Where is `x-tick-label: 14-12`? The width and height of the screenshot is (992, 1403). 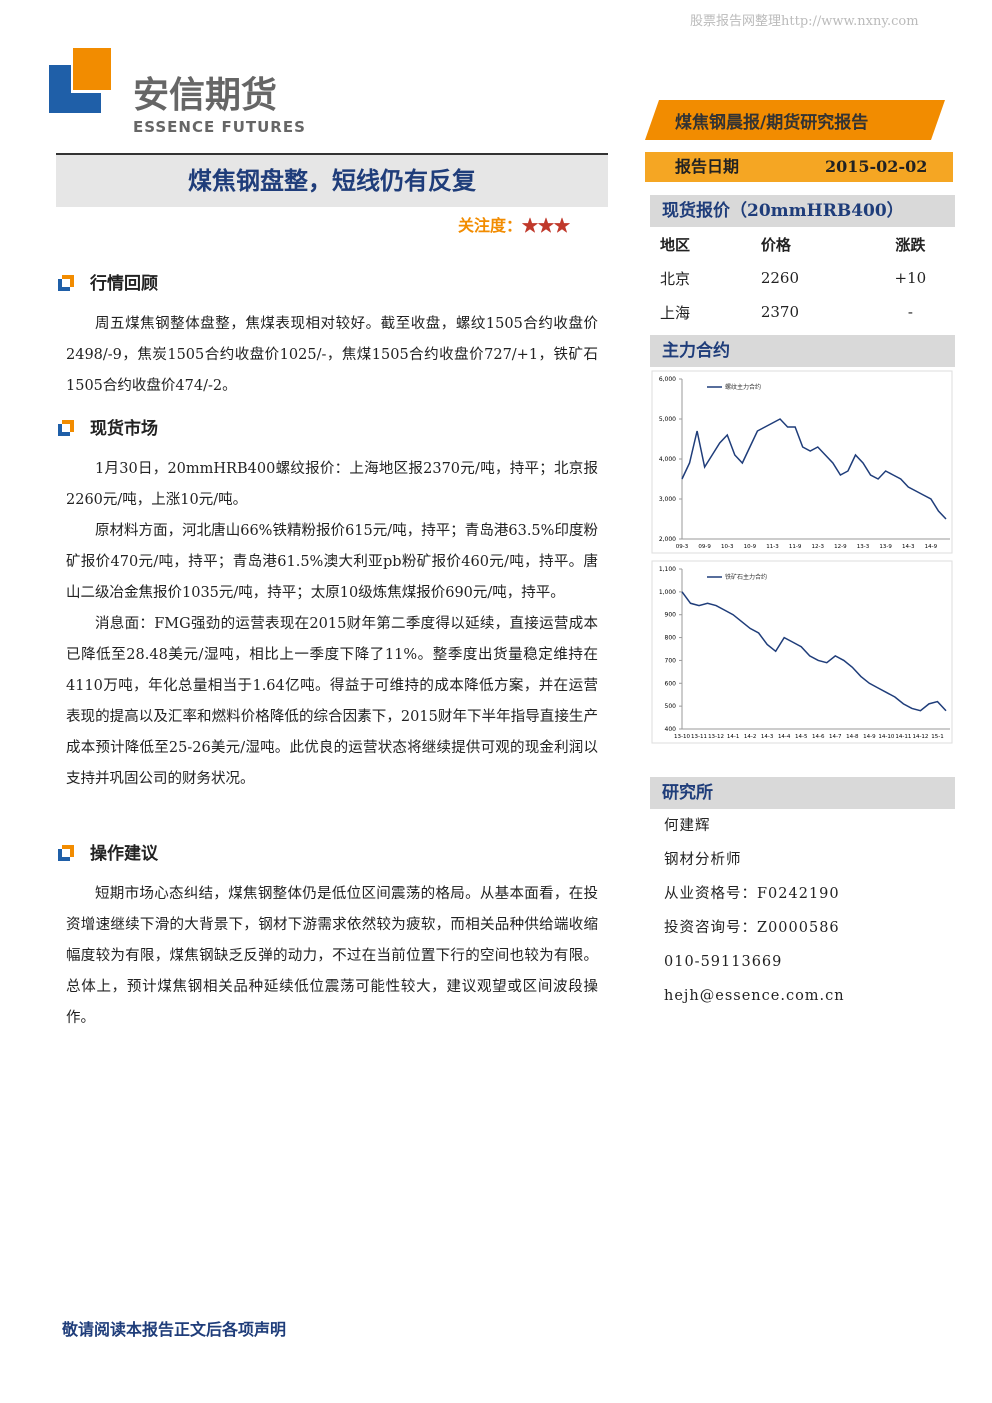 x-tick-label: 14-12 is located at coordinates (920, 737).